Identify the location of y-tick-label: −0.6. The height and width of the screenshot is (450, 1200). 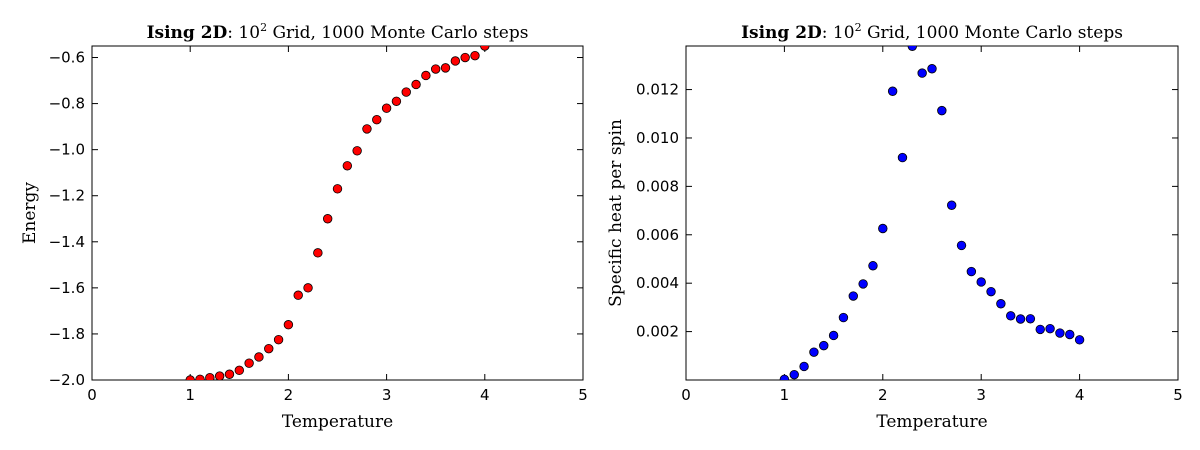
(67, 58).